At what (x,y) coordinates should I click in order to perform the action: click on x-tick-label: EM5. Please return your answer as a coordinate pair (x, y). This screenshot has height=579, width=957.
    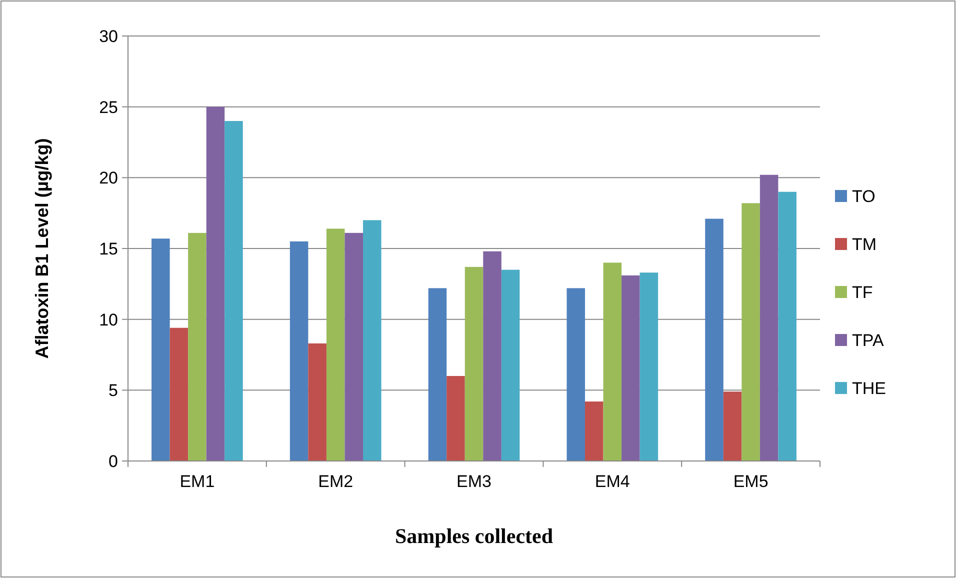
    Looking at the image, I should click on (750, 481).